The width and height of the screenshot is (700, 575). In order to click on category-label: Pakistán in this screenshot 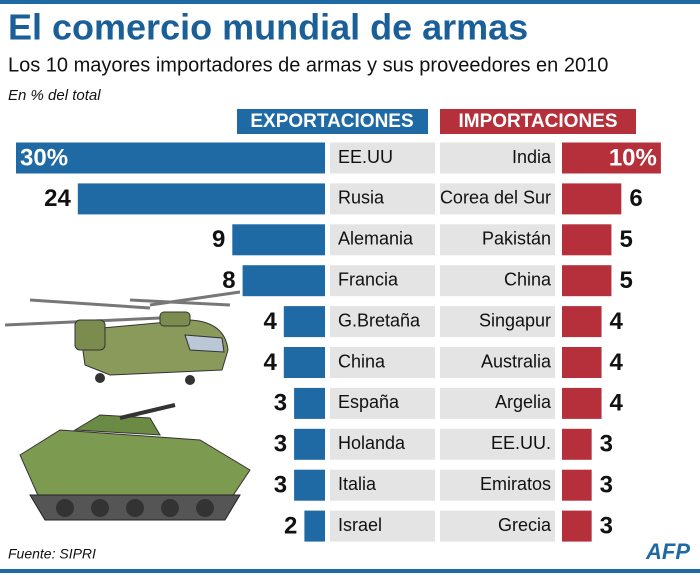, I will do `click(516, 239)`.